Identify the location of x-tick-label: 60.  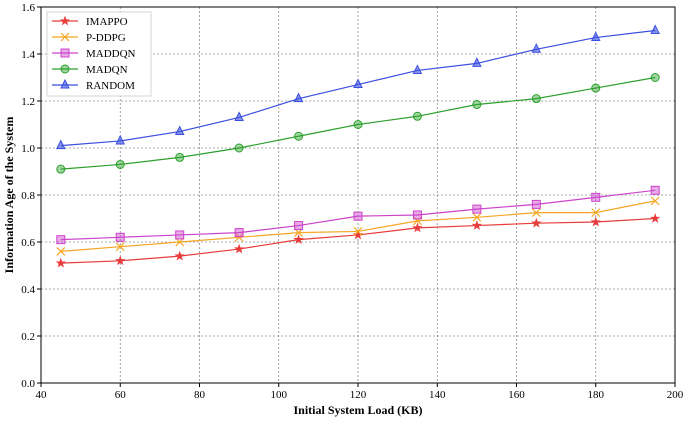
(121, 395).